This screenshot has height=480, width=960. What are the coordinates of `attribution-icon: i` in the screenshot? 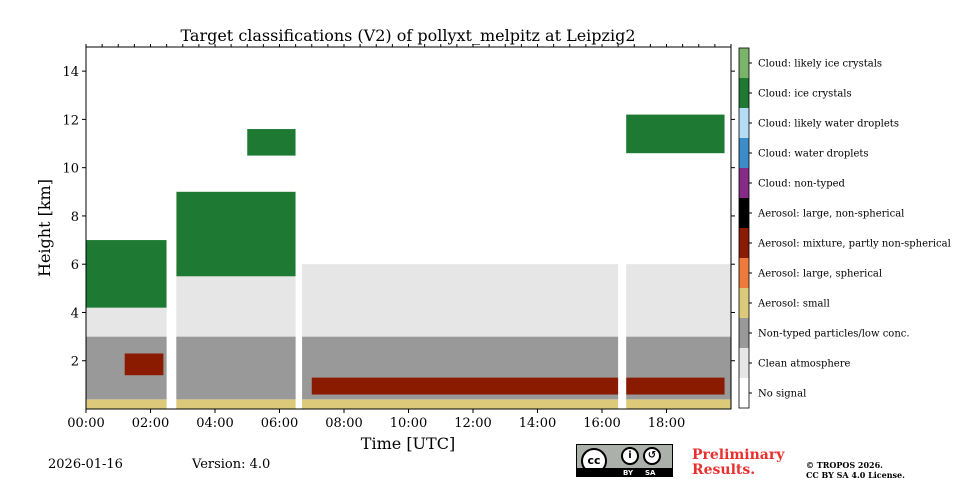 It's located at (630, 456).